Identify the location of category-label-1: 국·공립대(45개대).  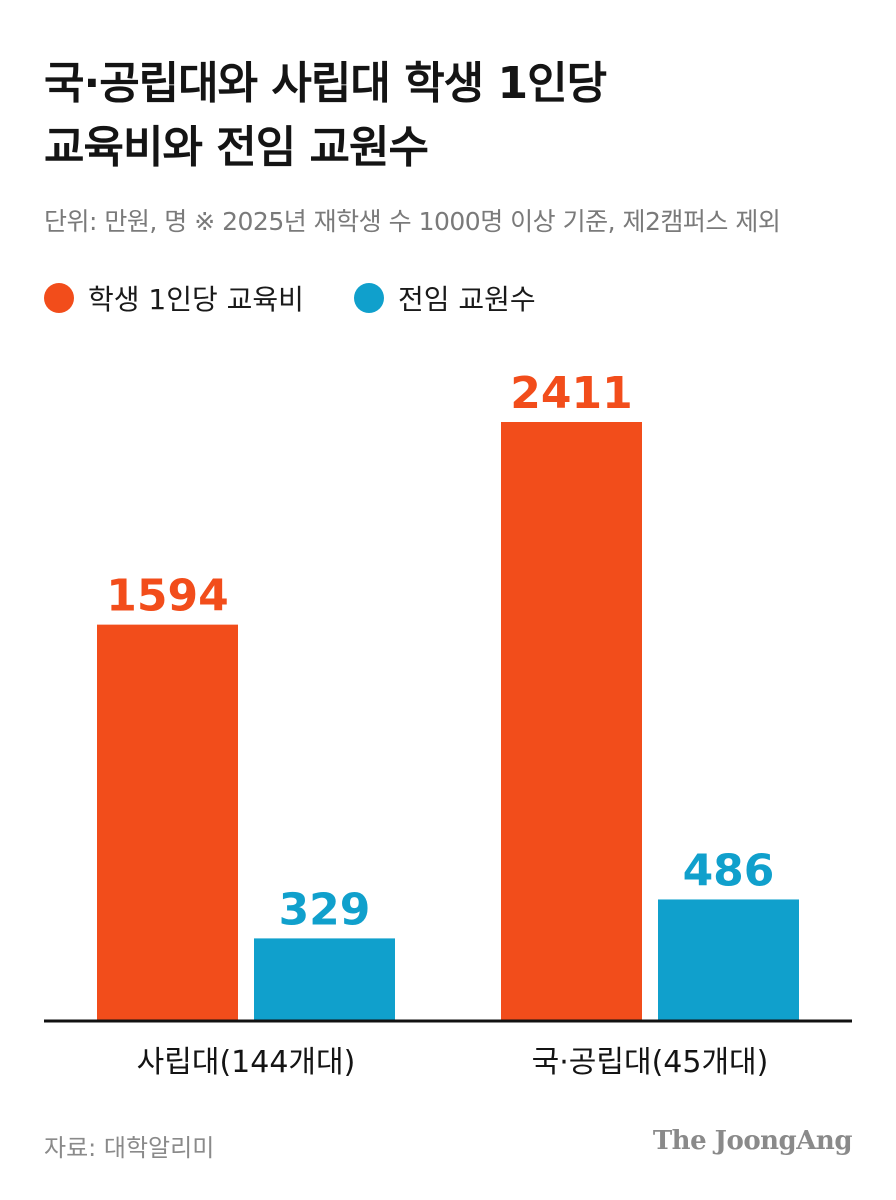
(650, 1062).